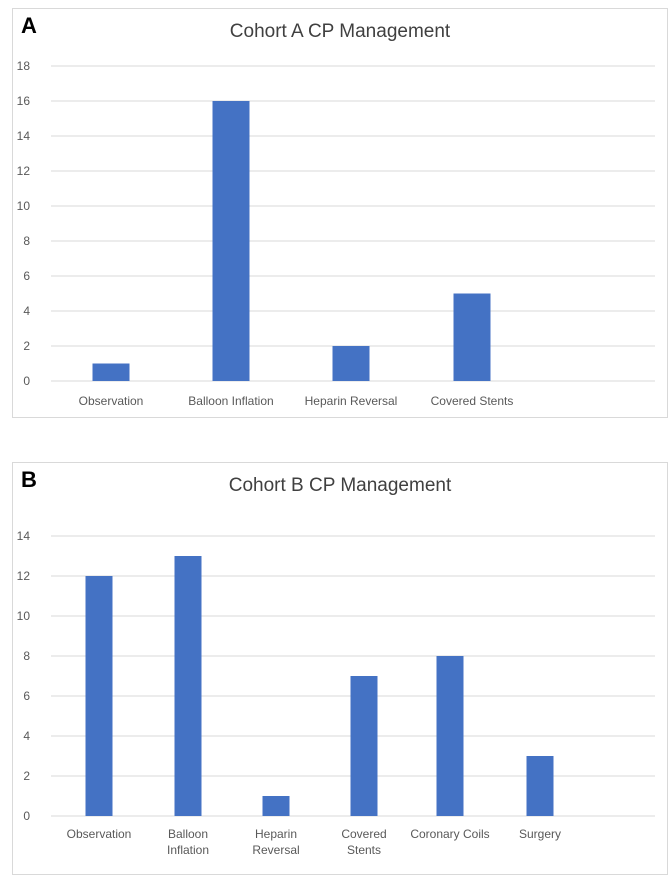 This screenshot has width=668, height=875. What do you see at coordinates (24, 101) in the screenshot?
I see `y-tick-label: 16` at bounding box center [24, 101].